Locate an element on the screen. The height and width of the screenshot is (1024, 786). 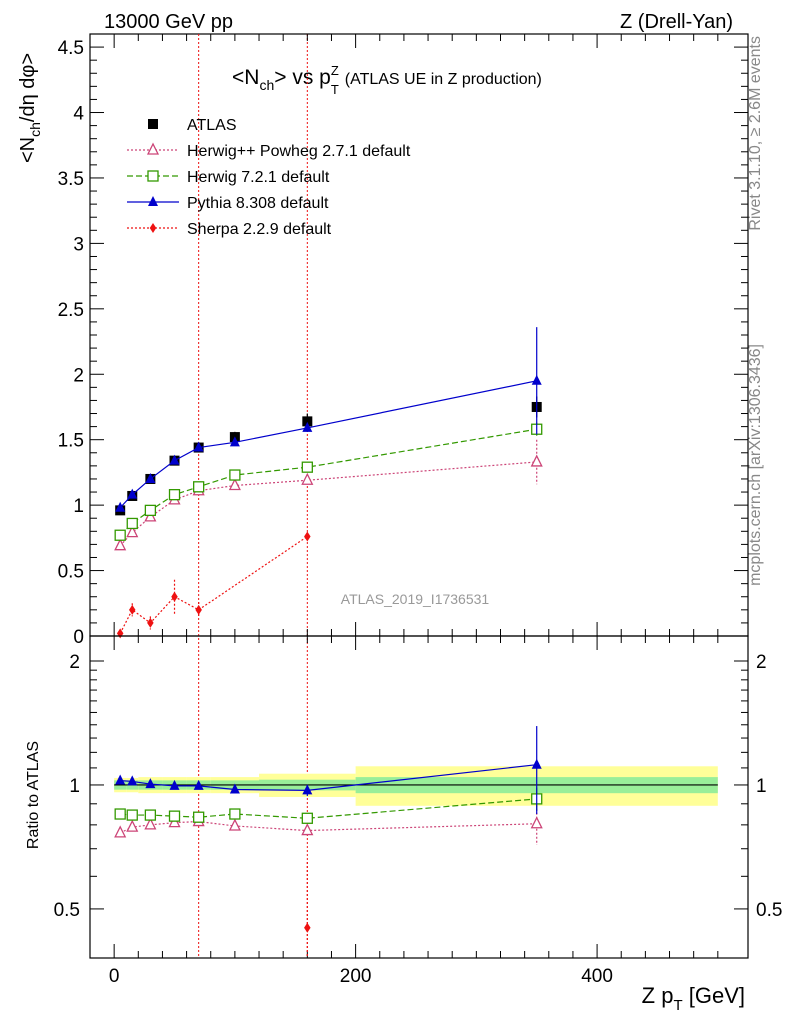
chart-title: <Nch> vs pZ T (ATLAS UE in Z production) is located at coordinates (387, 80).